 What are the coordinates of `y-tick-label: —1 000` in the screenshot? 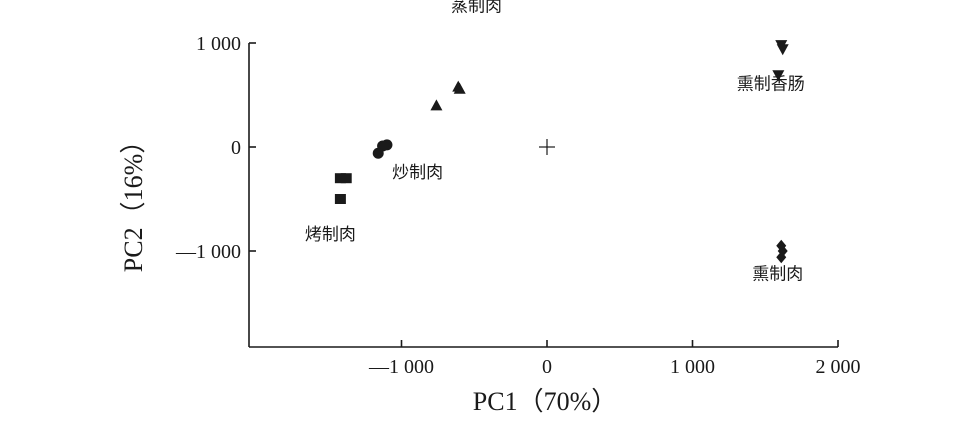 It's located at (208, 252).